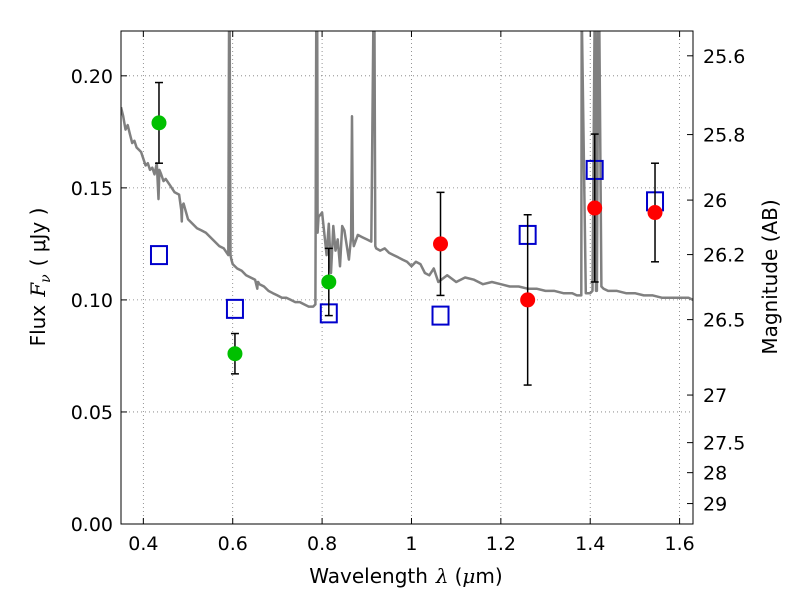 The image size is (800, 600). Describe the element at coordinates (459, 576) in the screenshot. I see `x-axis-title-unit-open: (` at that location.